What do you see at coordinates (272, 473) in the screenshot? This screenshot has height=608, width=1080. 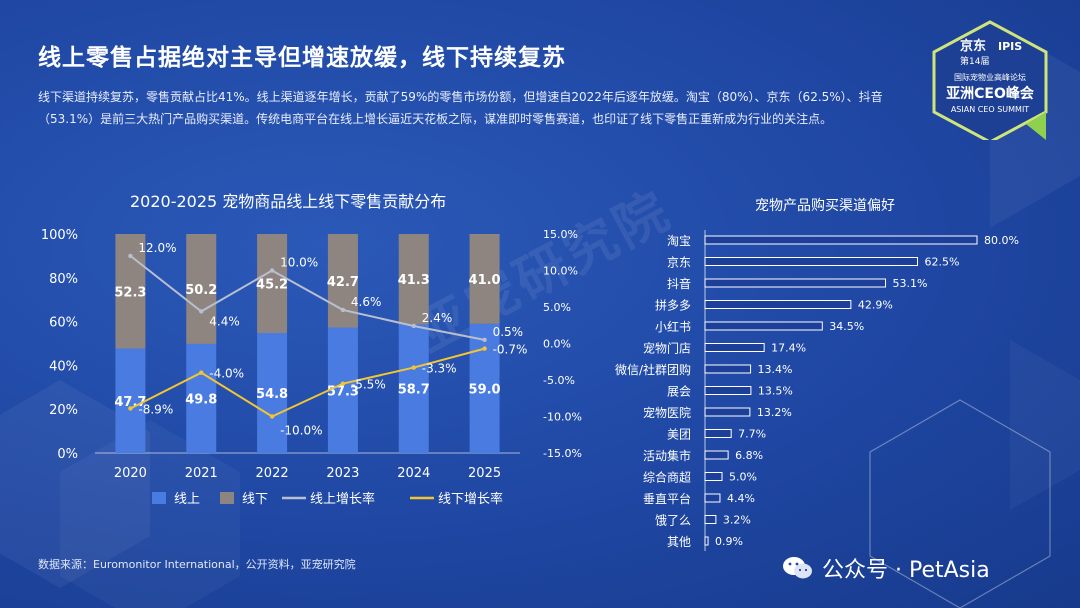 I see `x-tick-label: 2022` at bounding box center [272, 473].